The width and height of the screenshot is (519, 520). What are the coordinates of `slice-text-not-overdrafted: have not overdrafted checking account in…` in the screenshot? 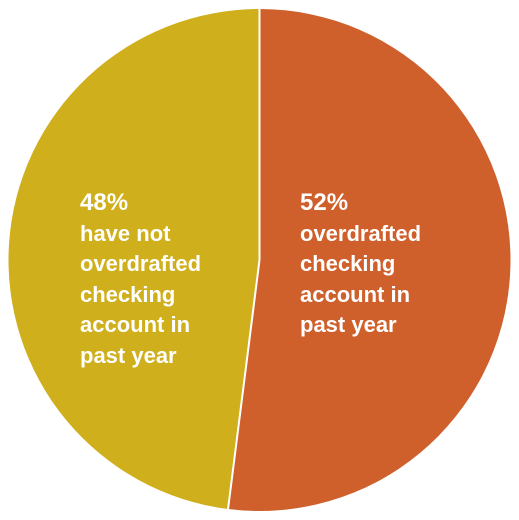 It's located at (141, 294).